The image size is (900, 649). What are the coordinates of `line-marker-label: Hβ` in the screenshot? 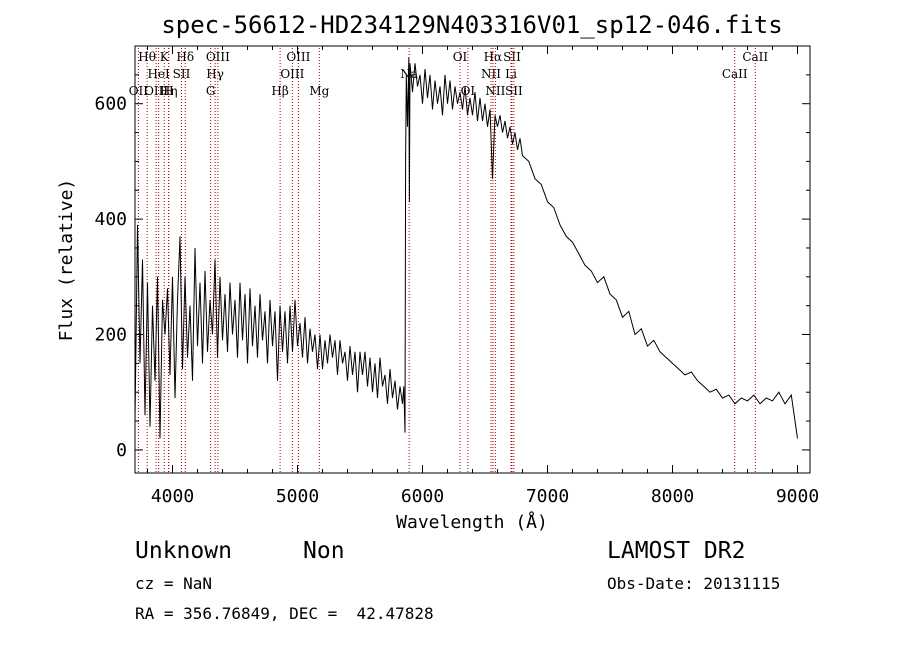 It's located at (279, 91).